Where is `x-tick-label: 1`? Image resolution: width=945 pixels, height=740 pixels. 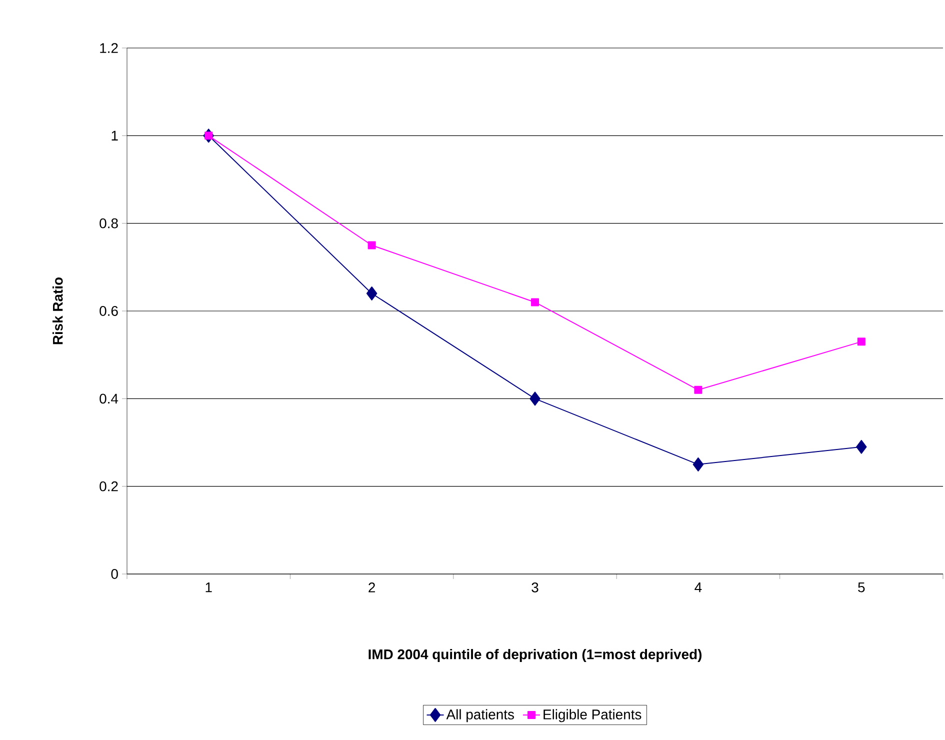
x-tick-label: 1 is located at coordinates (209, 587).